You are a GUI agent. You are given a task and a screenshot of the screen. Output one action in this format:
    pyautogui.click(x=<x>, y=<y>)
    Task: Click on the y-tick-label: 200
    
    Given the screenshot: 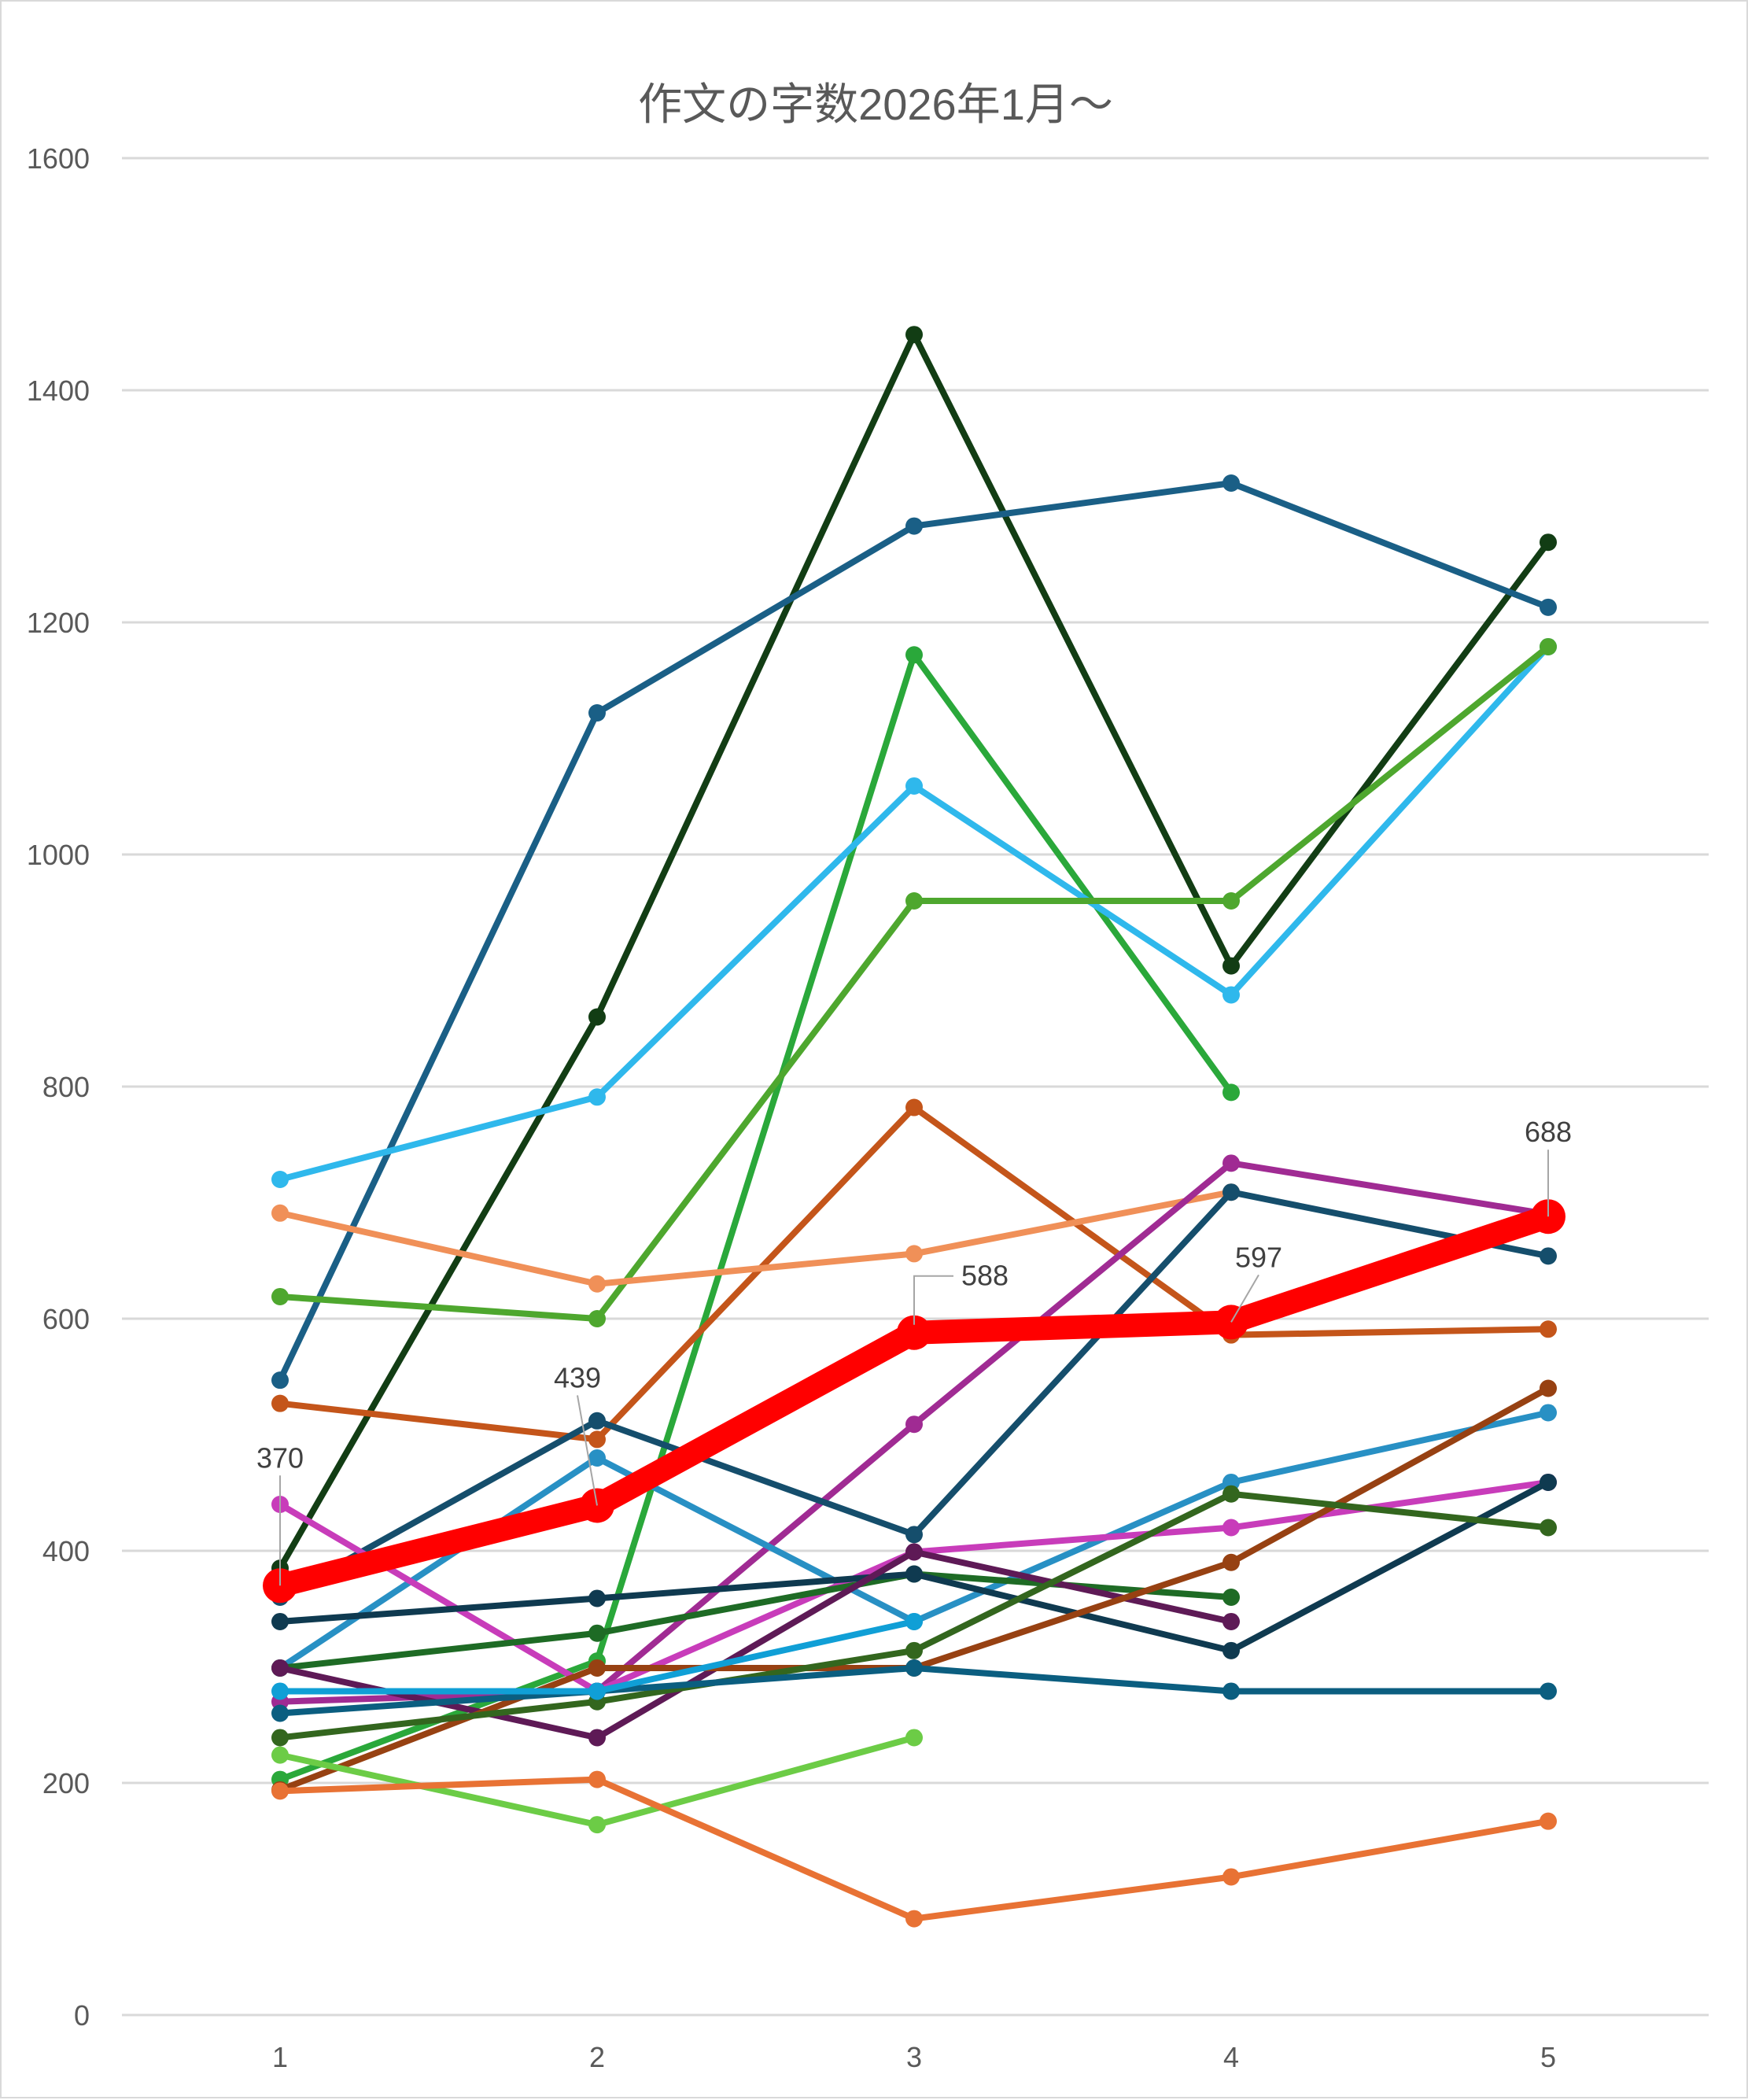 What is the action you would take?
    pyautogui.click(x=66, y=1783)
    